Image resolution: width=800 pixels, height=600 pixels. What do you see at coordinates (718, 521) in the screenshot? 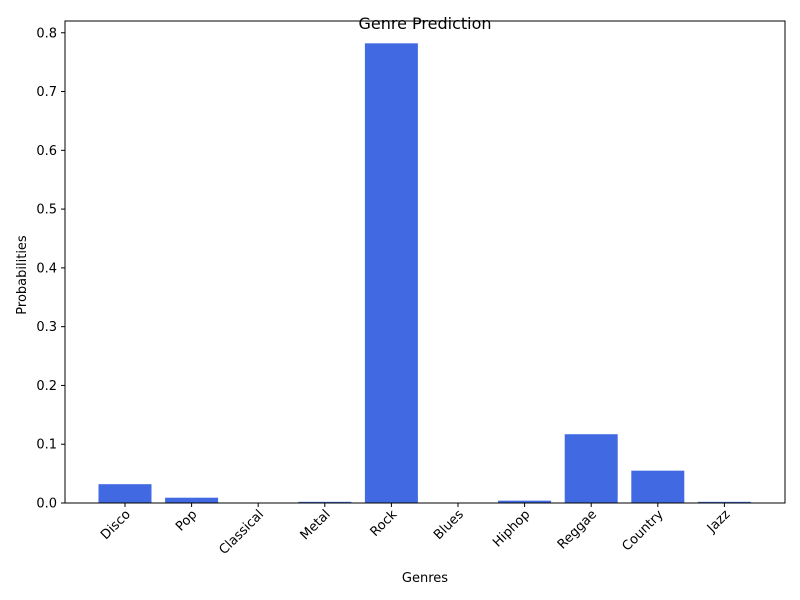
I see `x-tick-label-jazz: Jazz` at bounding box center [718, 521].